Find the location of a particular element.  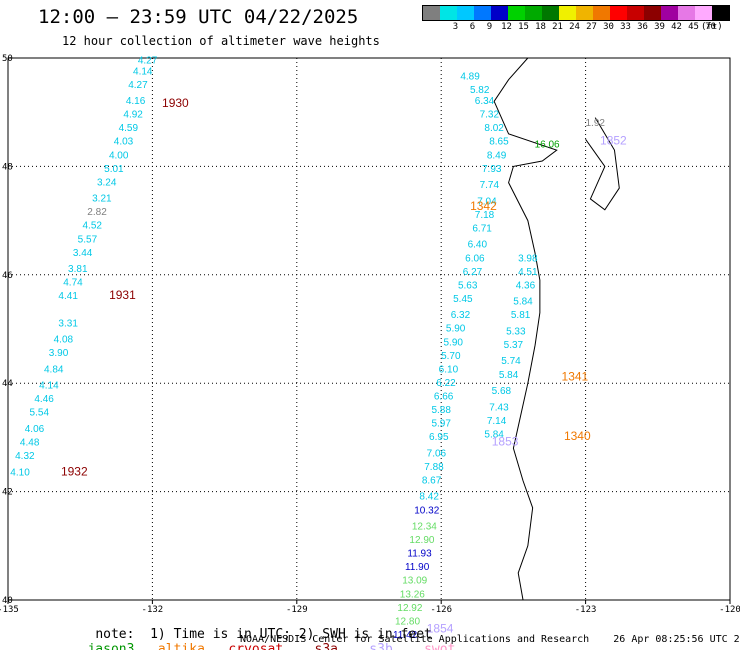

wave-height-label: 4.14 is located at coordinates (49, 386).